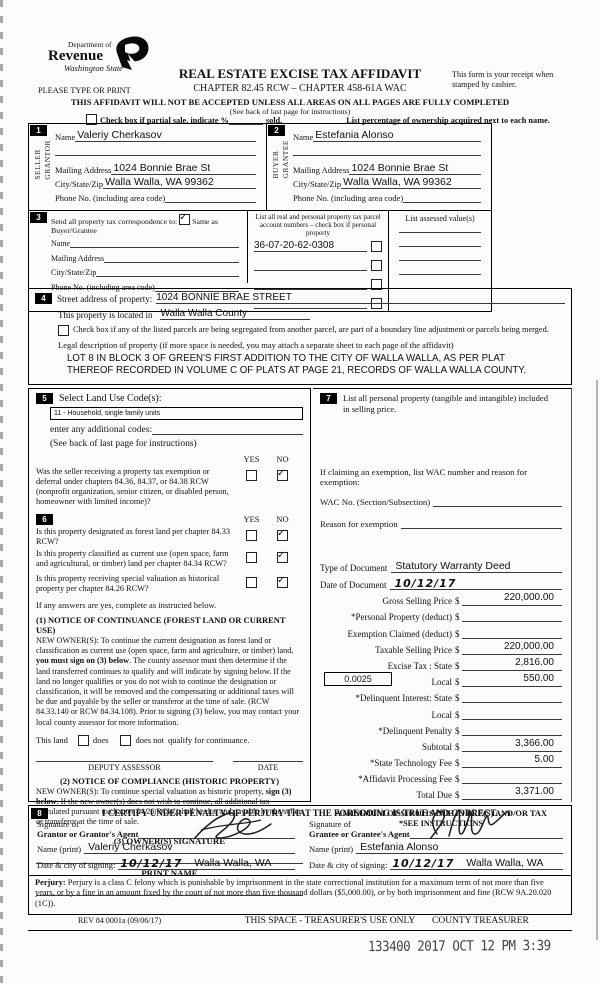 Image resolution: width=600 pixels, height=984 pixels. Describe the element at coordinates (176, 413) in the screenshot. I see `land-use-code-select: 11 - Household, single family units` at that location.